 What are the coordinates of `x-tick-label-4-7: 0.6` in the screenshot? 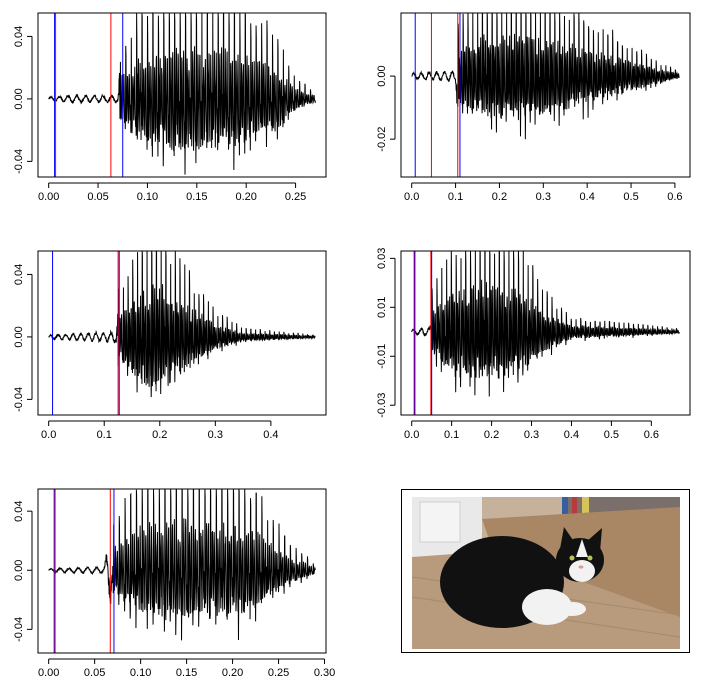 It's located at (651, 435).